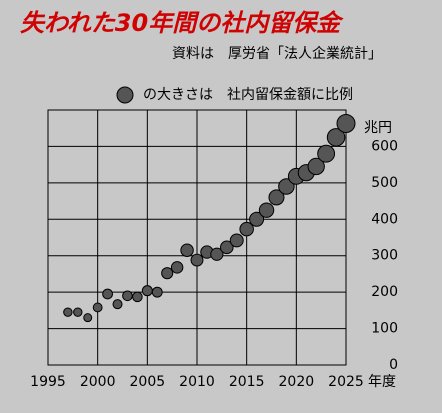 The width and height of the screenshot is (442, 413). Describe the element at coordinates (378, 128) in the screenshot. I see `y-unit: 兆円` at that location.